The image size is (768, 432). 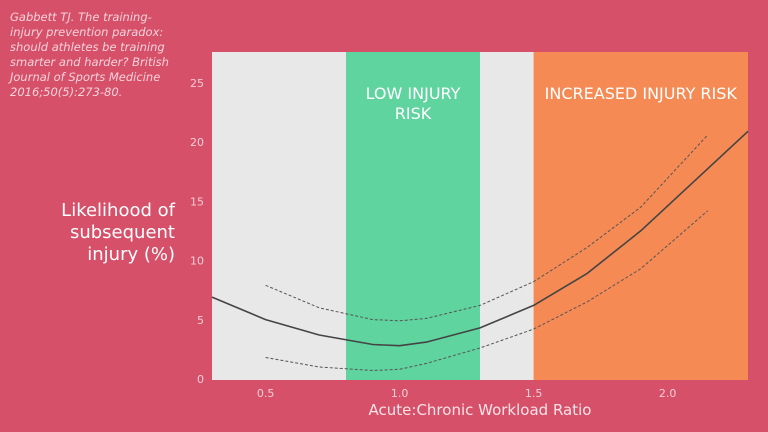 I want to click on y-tick-label: 5, so click(x=200, y=320).